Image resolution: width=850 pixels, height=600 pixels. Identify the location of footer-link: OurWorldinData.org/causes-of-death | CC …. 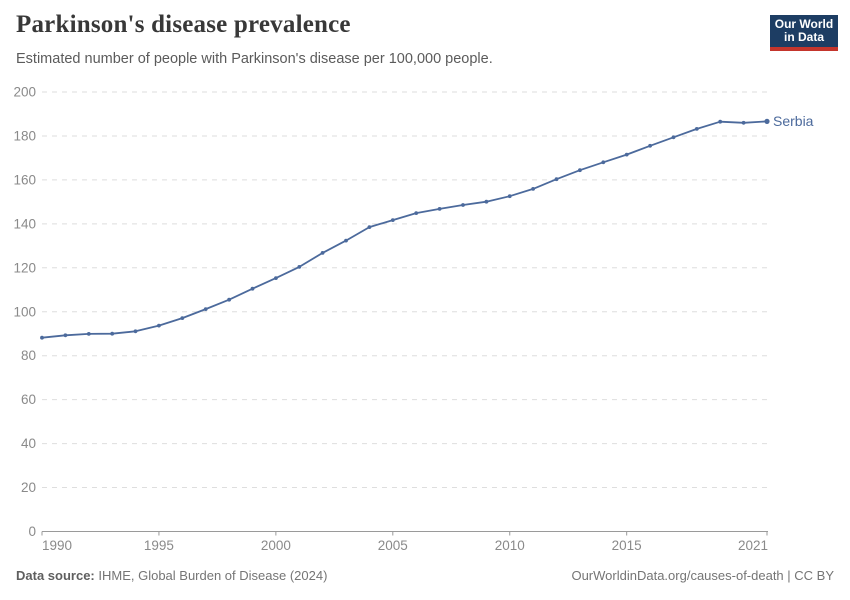
(702, 575).